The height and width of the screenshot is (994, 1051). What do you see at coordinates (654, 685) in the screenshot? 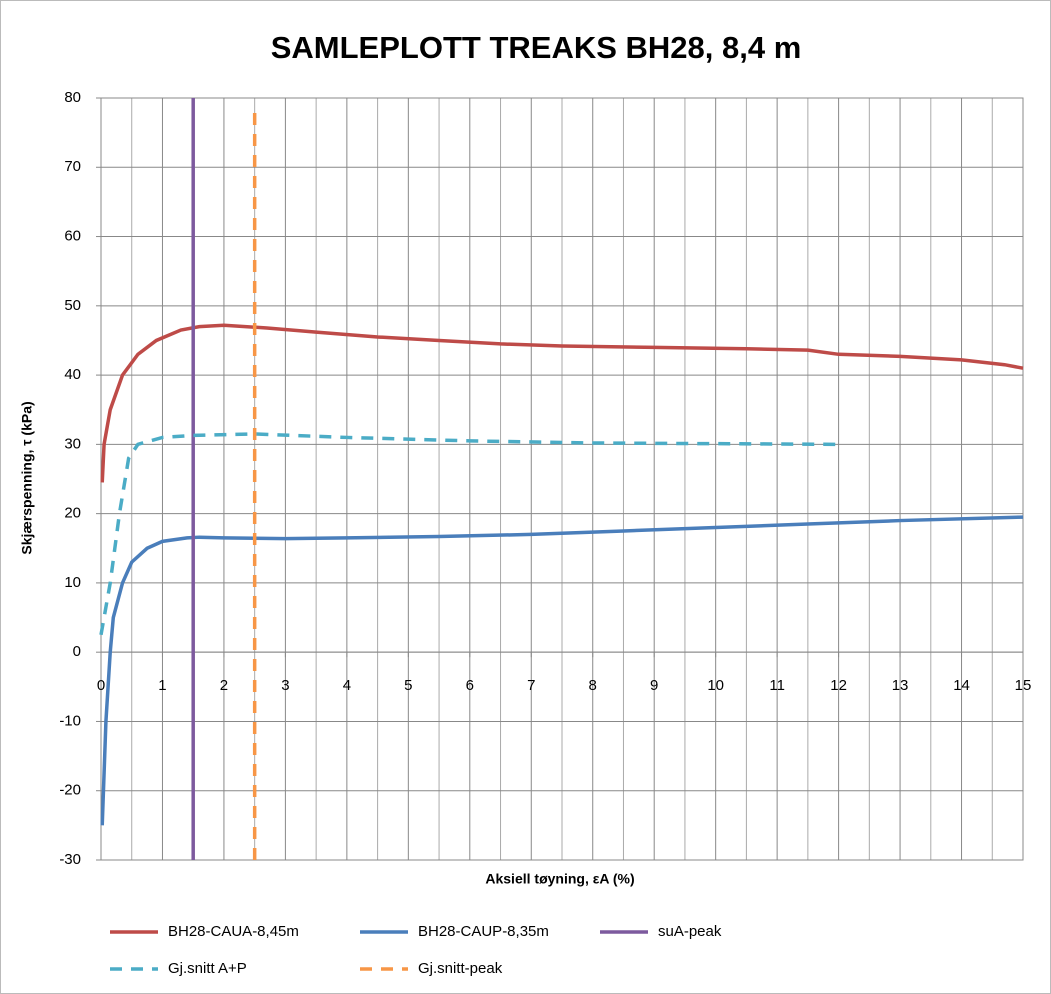
I see `x-tick-label: 9` at bounding box center [654, 685].